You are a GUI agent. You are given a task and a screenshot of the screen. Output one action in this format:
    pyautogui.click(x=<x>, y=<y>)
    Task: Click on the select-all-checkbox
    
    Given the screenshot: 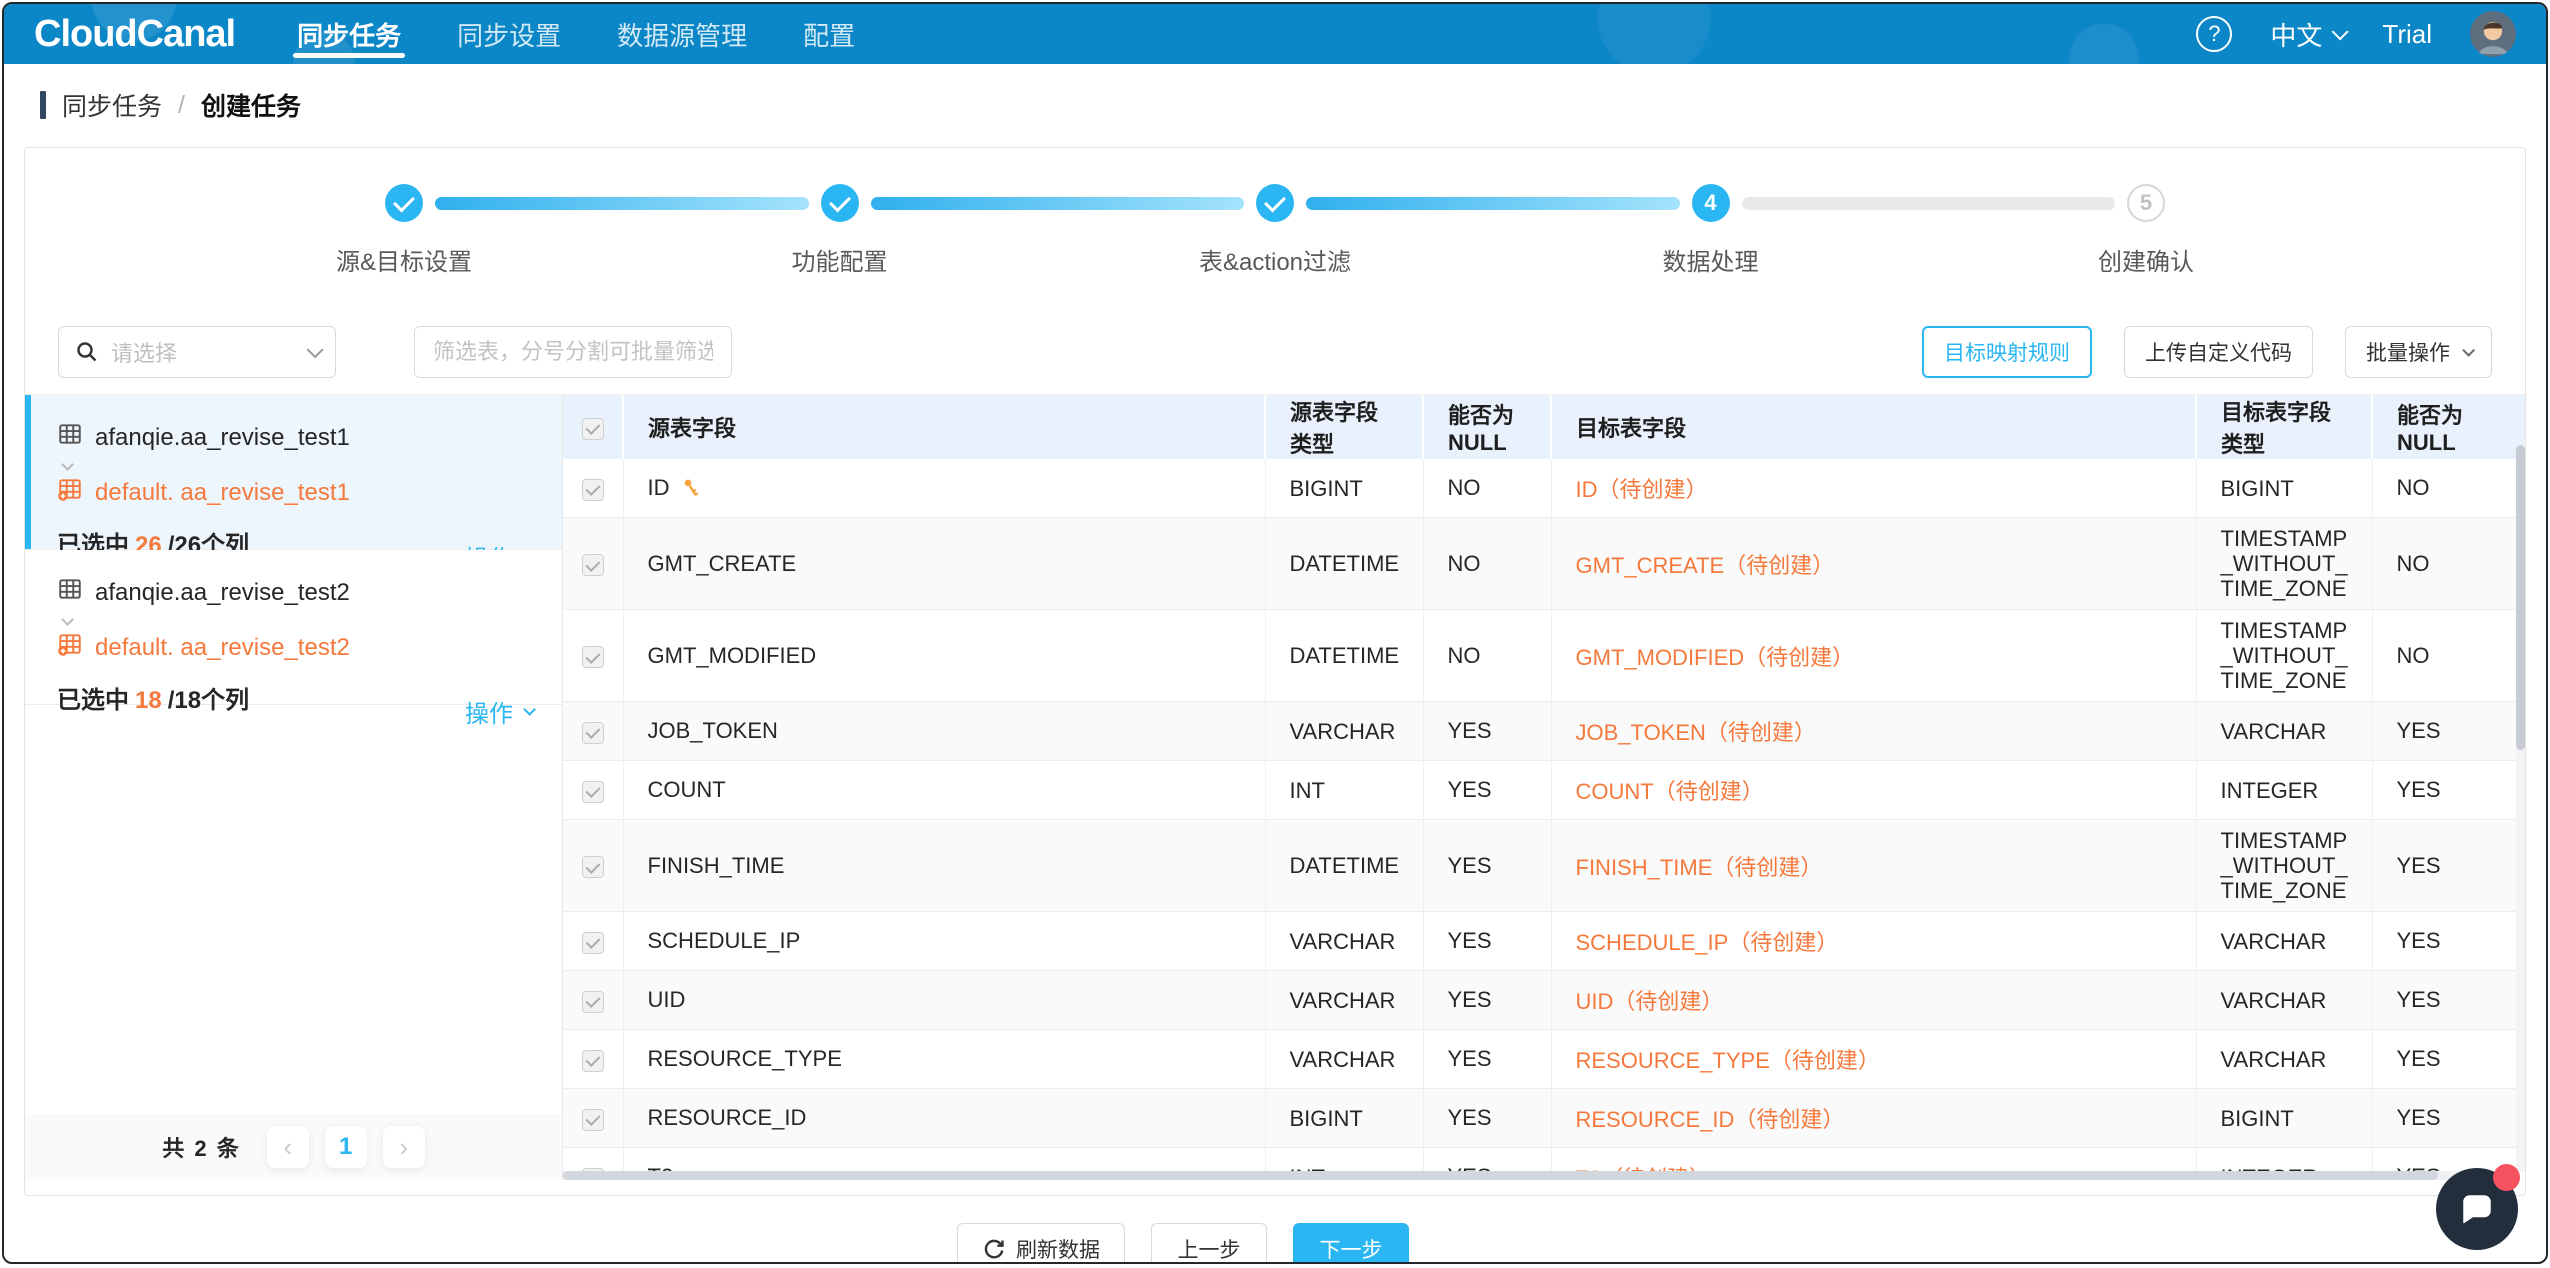 What is the action you would take?
    pyautogui.click(x=592, y=428)
    